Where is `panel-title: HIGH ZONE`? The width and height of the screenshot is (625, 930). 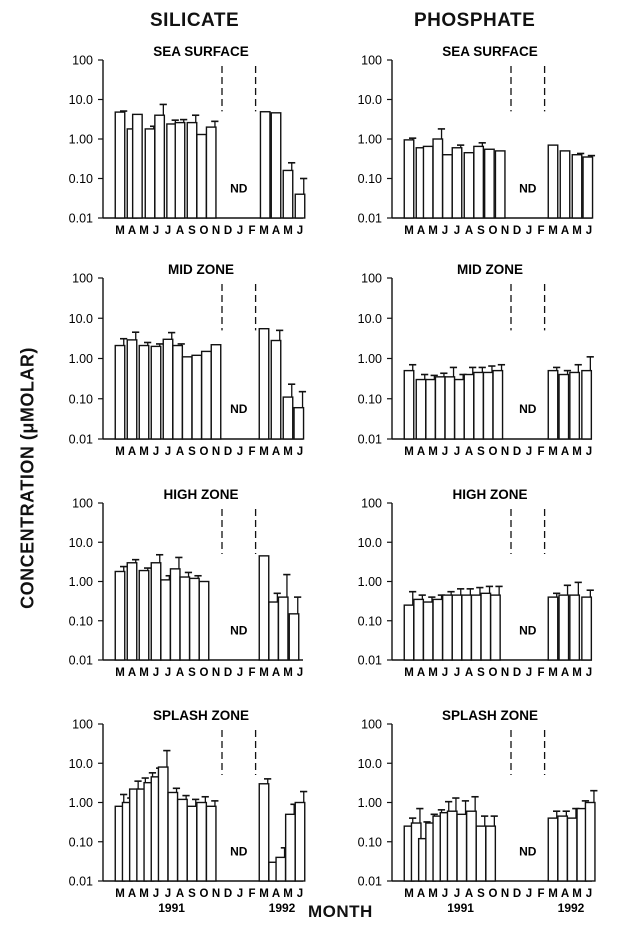
panel-title: HIGH ZONE is located at coordinates (489, 494).